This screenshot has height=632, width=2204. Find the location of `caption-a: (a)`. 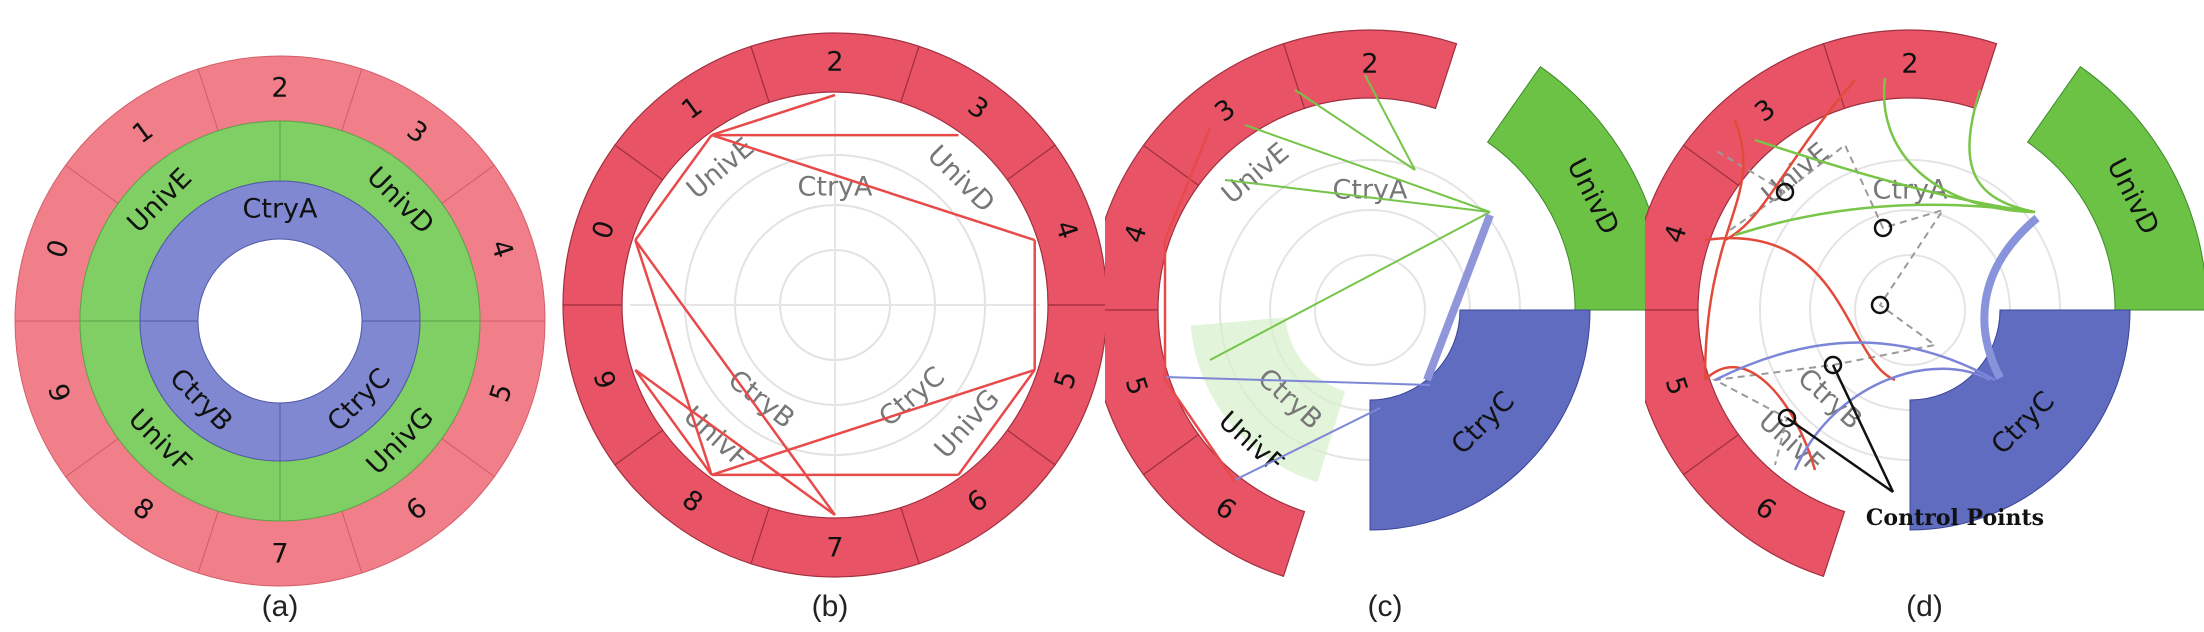

caption-a: (a) is located at coordinates (280, 606).